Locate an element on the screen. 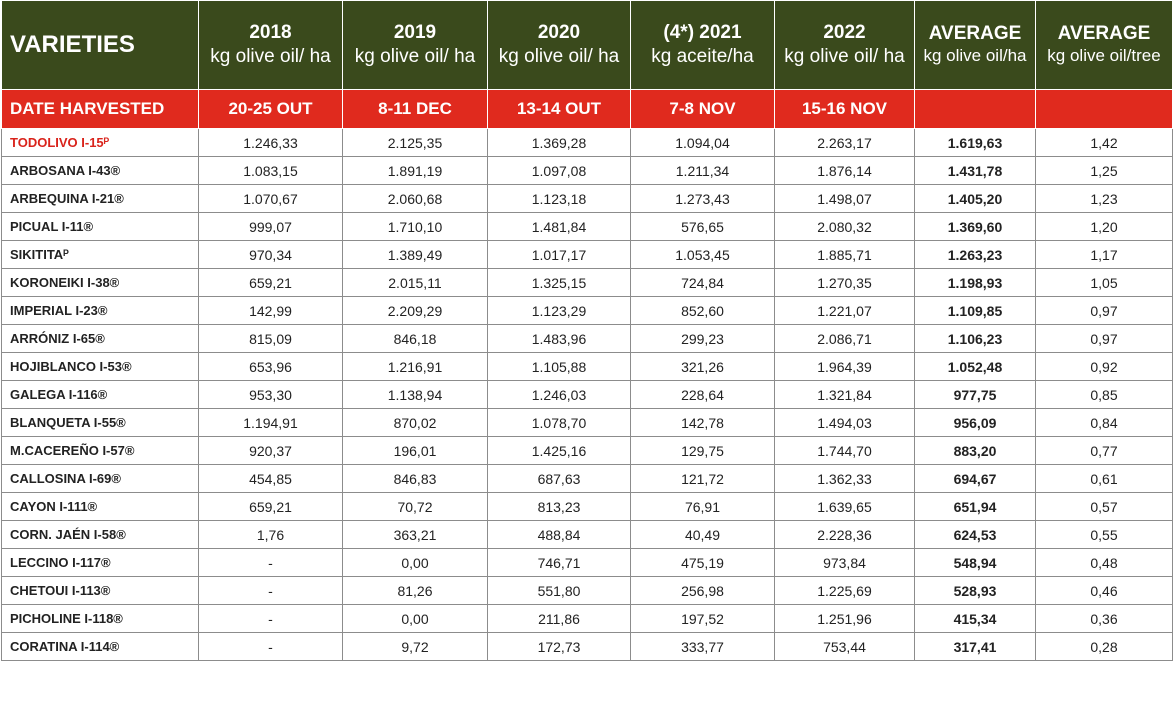 The width and height of the screenshot is (1173, 706). yield-cell: 142,99 is located at coordinates (270, 310).